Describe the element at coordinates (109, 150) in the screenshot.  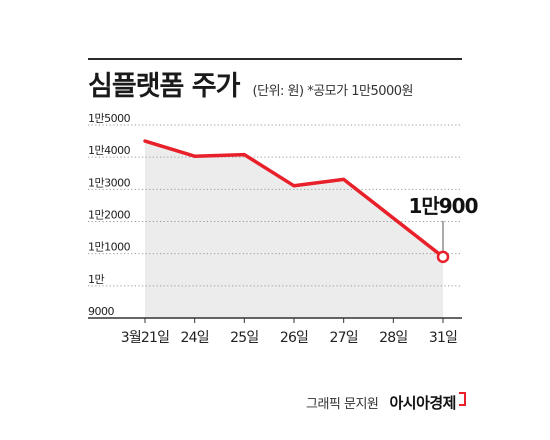
I see `y-tick-label: 1만4000` at that location.